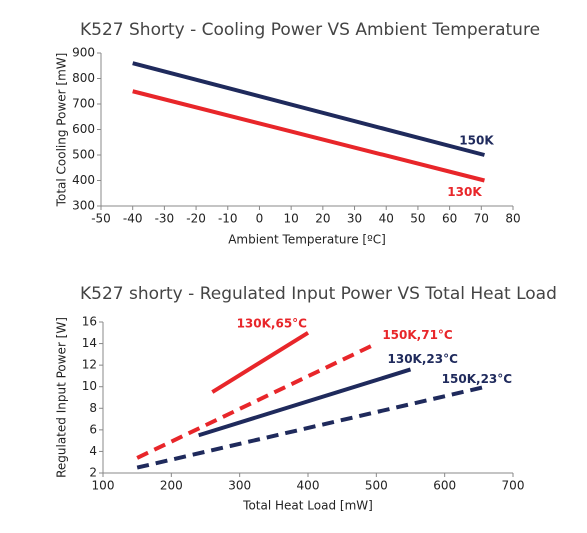 This screenshot has width=587, height=533. What do you see at coordinates (93, 473) in the screenshot?
I see `y-tick-label: 2` at bounding box center [93, 473].